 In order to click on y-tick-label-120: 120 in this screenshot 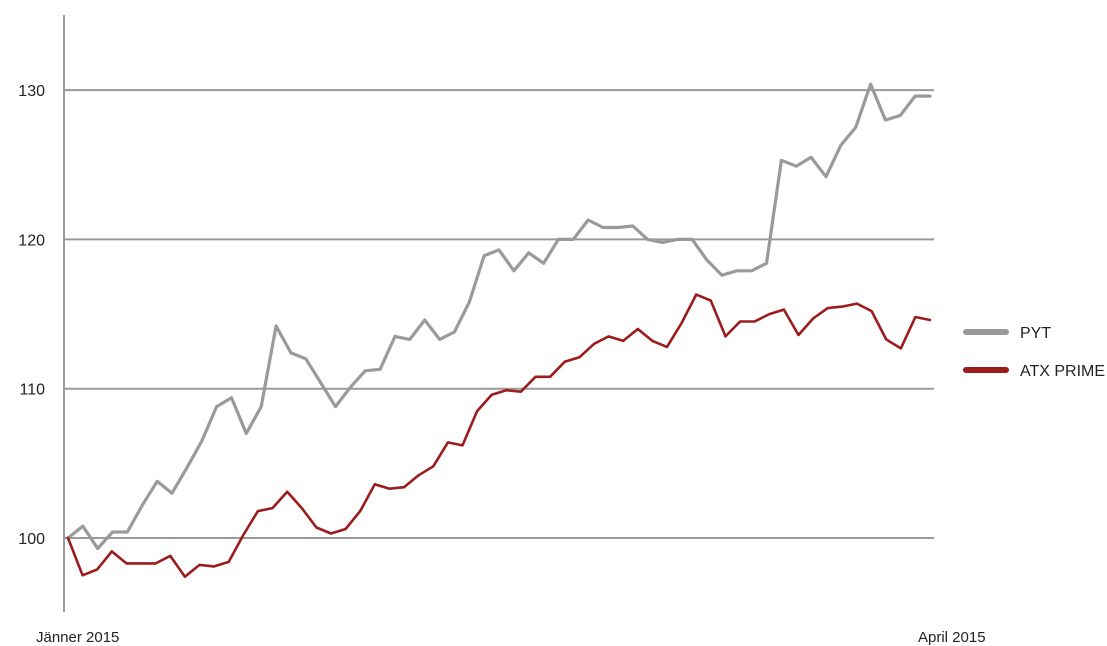, I will do `click(31, 240)`.